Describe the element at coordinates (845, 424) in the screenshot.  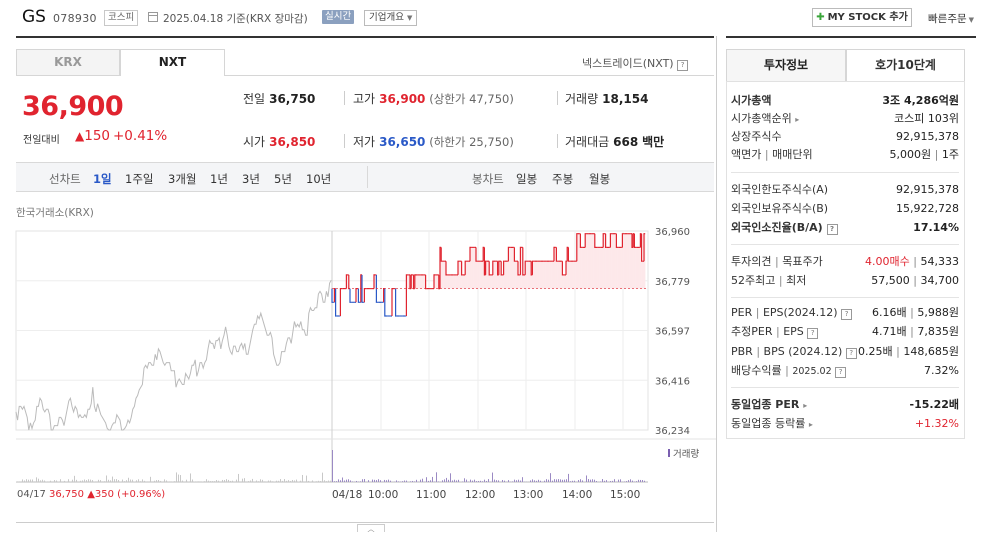
I see `row-industry-rate: 동일업종 등락률 ▸+1.32%` at that location.